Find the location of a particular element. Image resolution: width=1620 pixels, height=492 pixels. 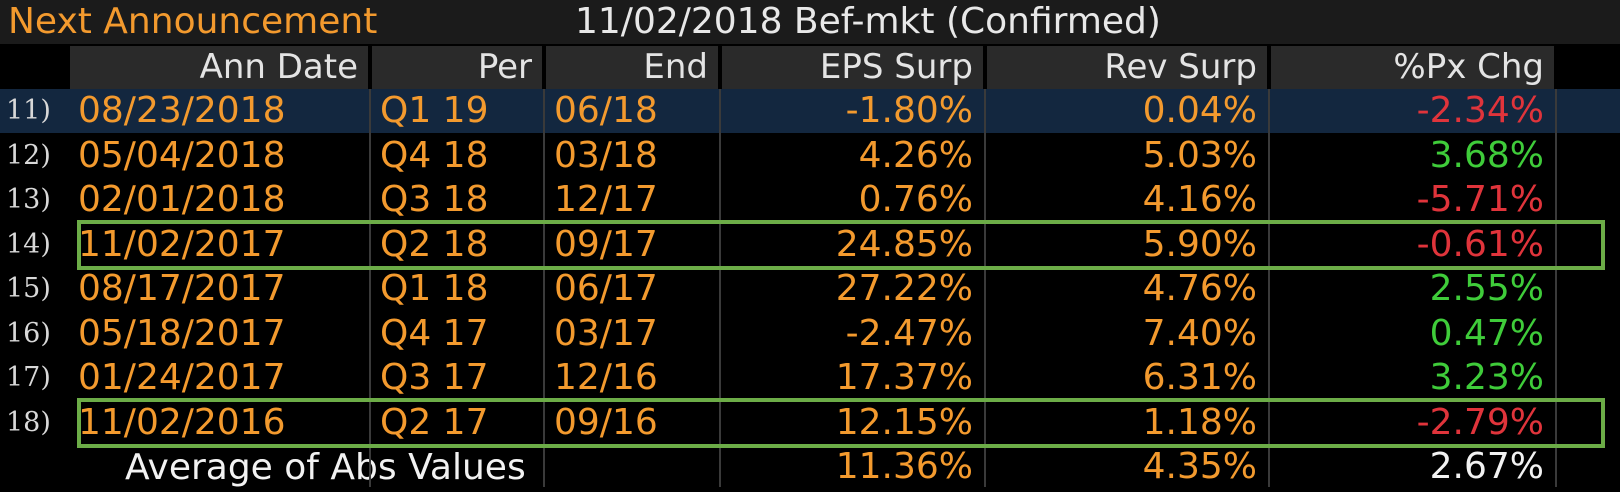

table-row: 15) 08/17/2017 Q1 18 06/17 27.22% 4.76% 2.55% is located at coordinates (810, 289).